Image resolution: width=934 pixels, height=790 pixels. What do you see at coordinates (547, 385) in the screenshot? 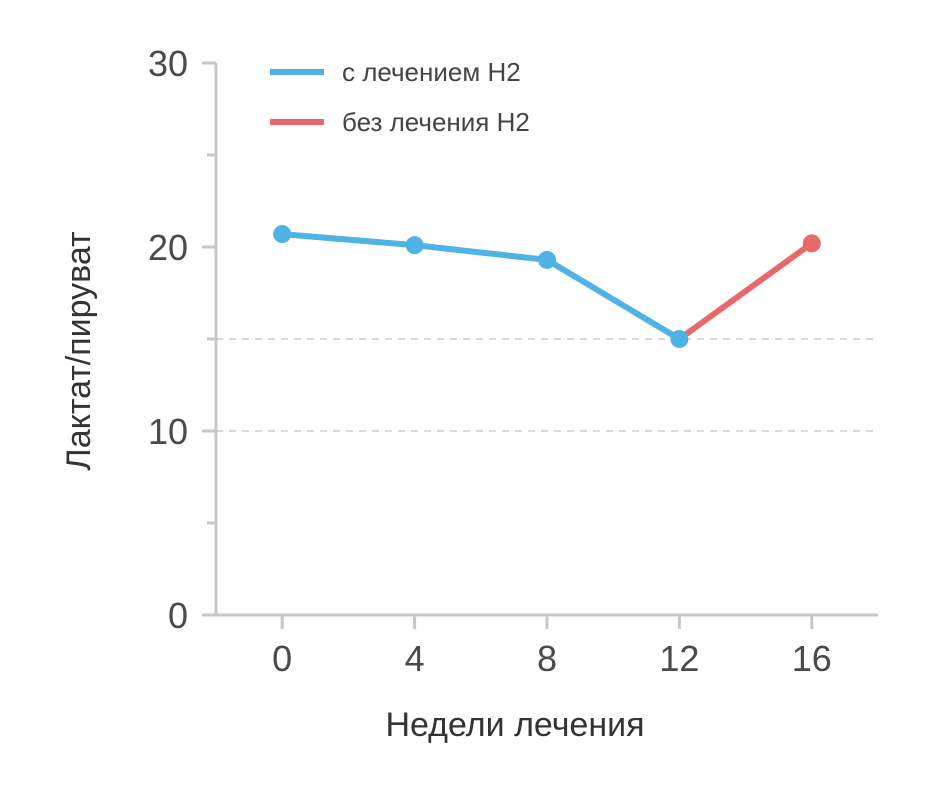
I see `reference-lines` at bounding box center [547, 385].